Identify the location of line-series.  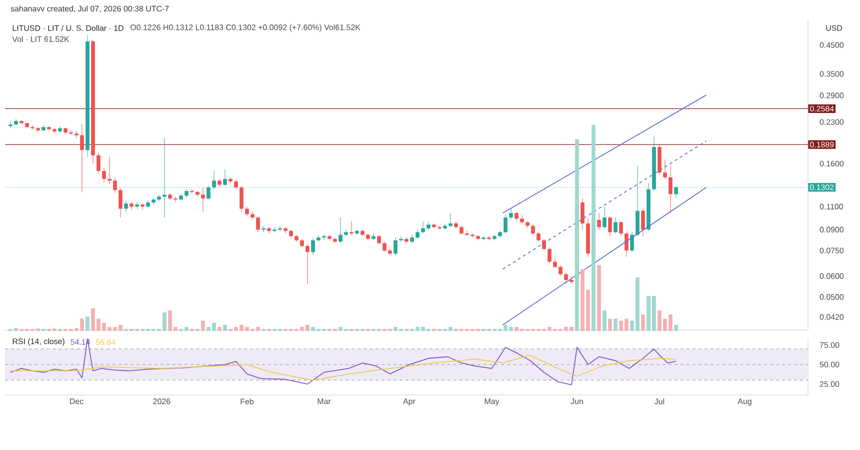
(343, 367).